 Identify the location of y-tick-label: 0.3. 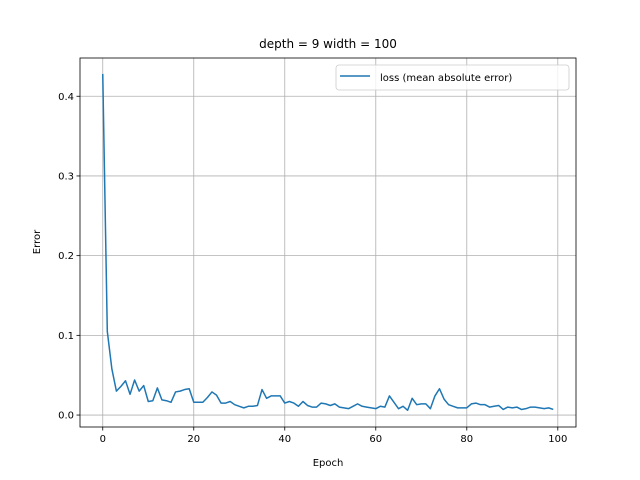
(66, 176).